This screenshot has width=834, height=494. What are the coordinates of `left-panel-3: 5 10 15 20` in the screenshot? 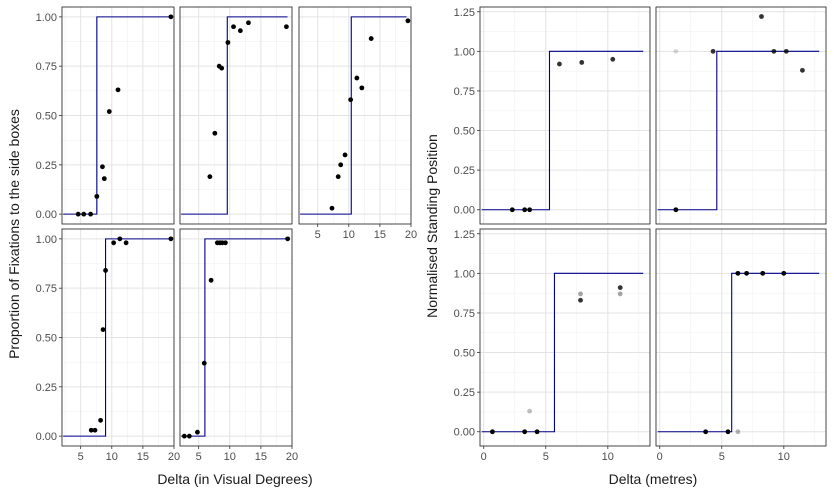 It's located at (357, 123).